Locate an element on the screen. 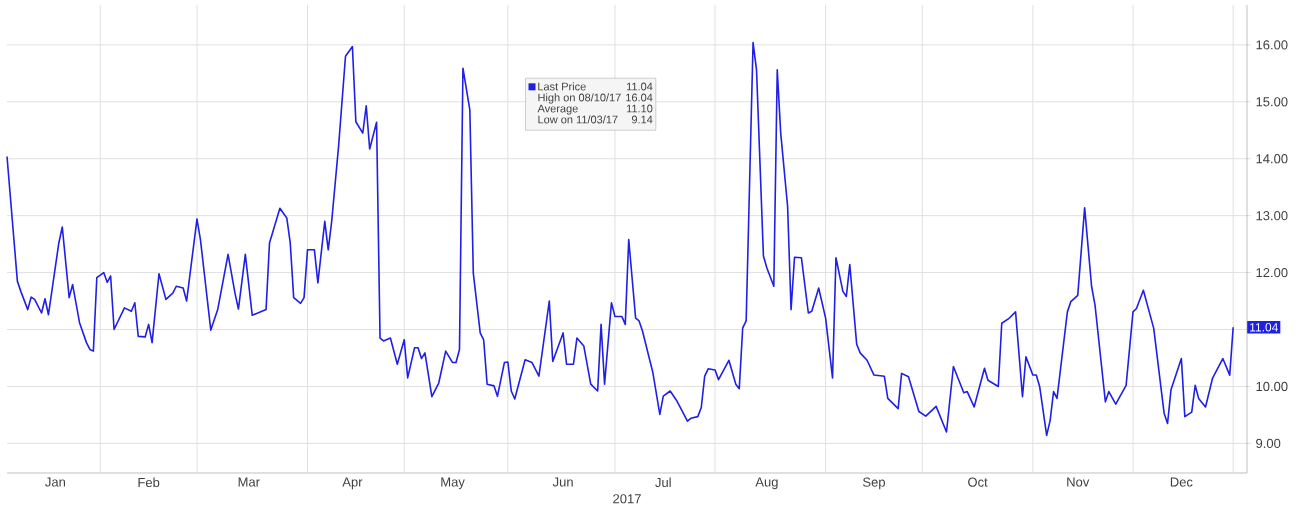  x-tick-label: Feb is located at coordinates (149, 482).